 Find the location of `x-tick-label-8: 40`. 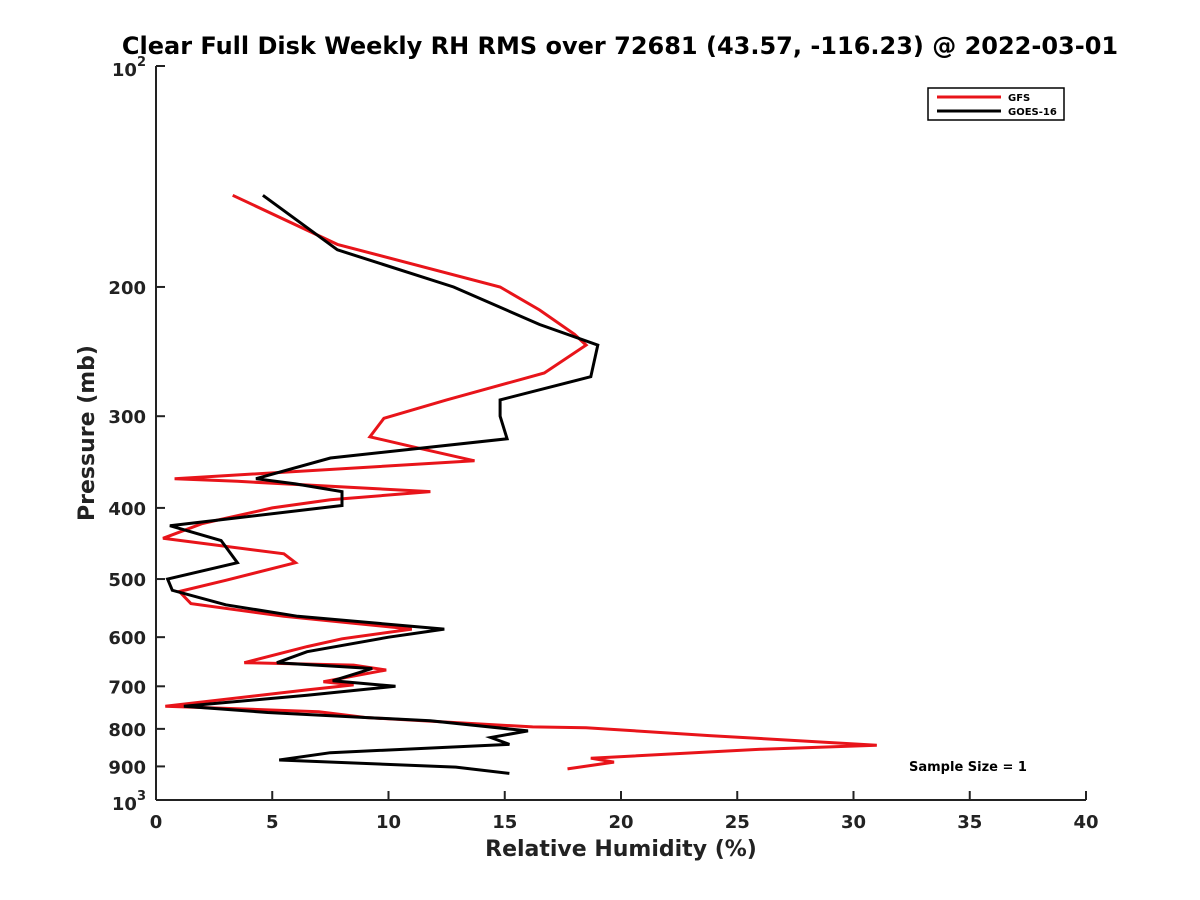

x-tick-label-8: 40 is located at coordinates (1085, 822).